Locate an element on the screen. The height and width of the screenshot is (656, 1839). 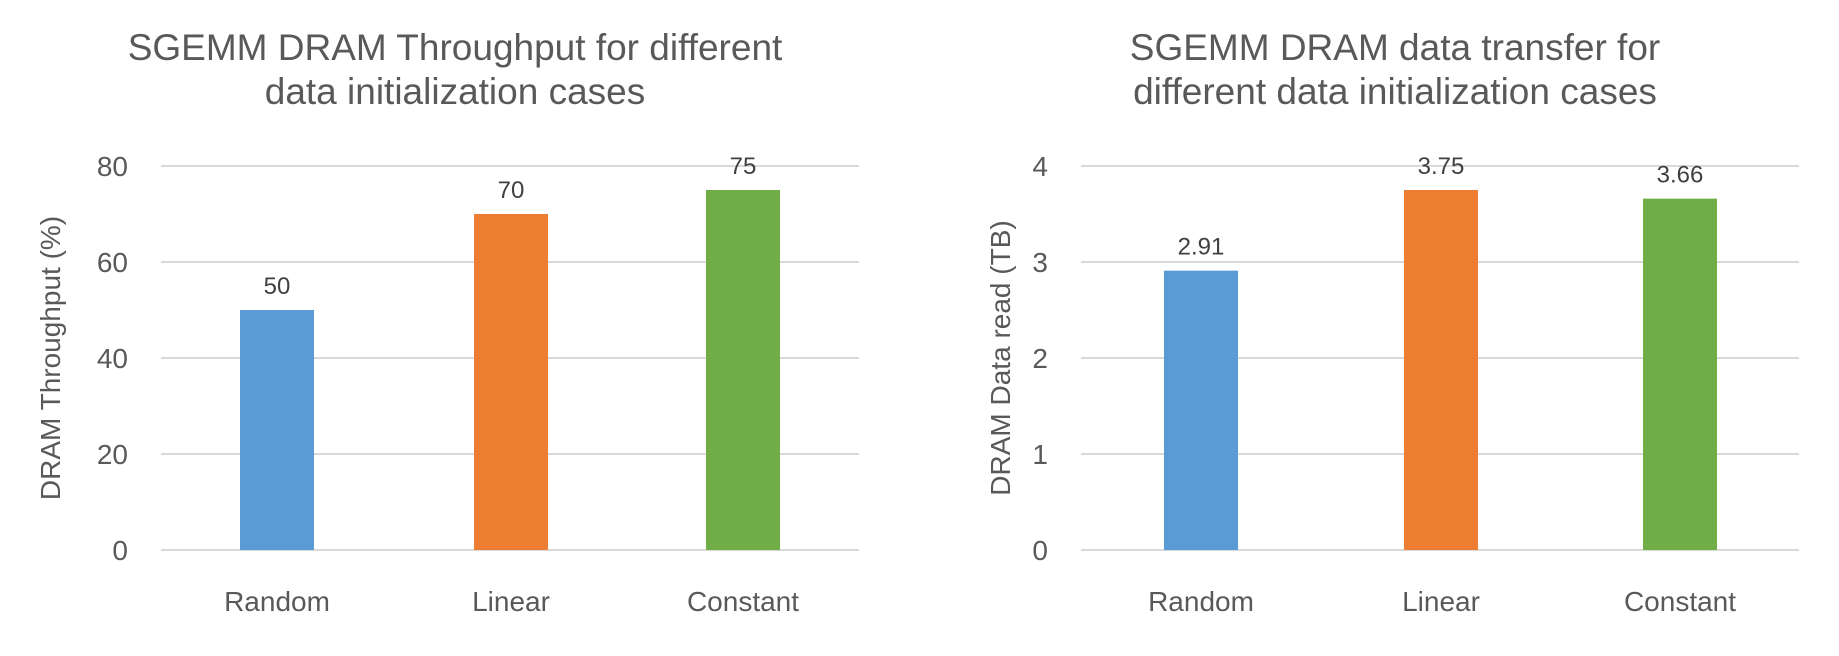
y-tick-label: 20 is located at coordinates (112, 454).